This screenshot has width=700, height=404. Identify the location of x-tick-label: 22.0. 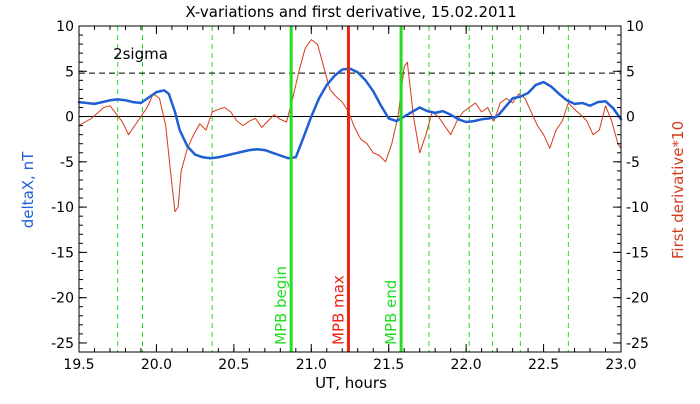
(466, 365).